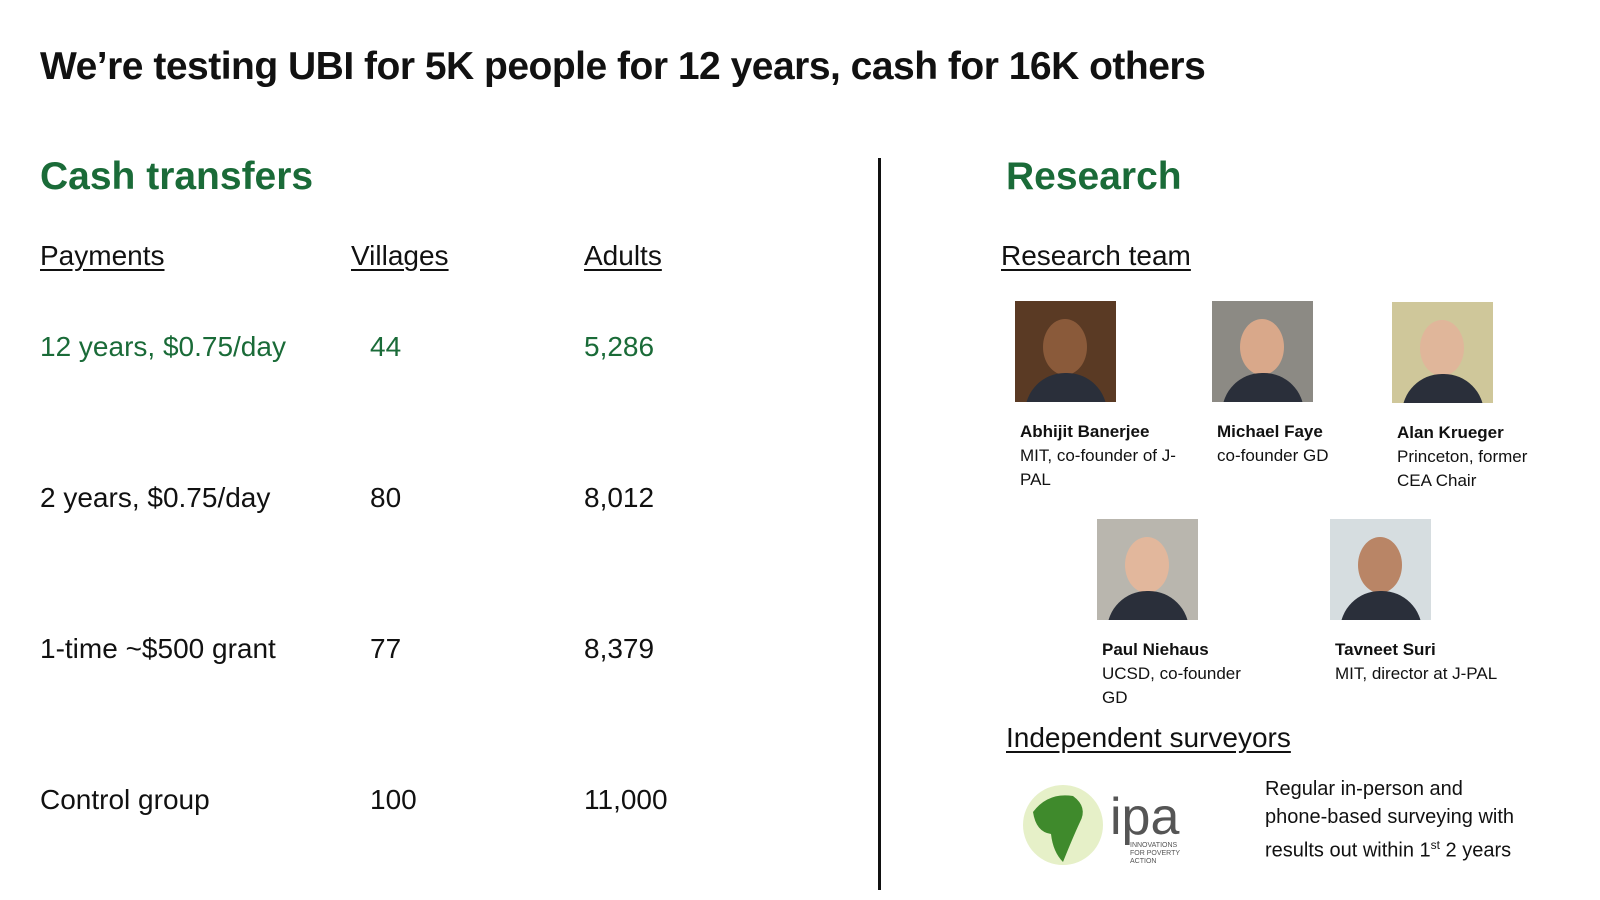 The height and width of the screenshot is (900, 1600). What do you see at coordinates (386, 497) in the screenshot?
I see `table-cell: 80` at bounding box center [386, 497].